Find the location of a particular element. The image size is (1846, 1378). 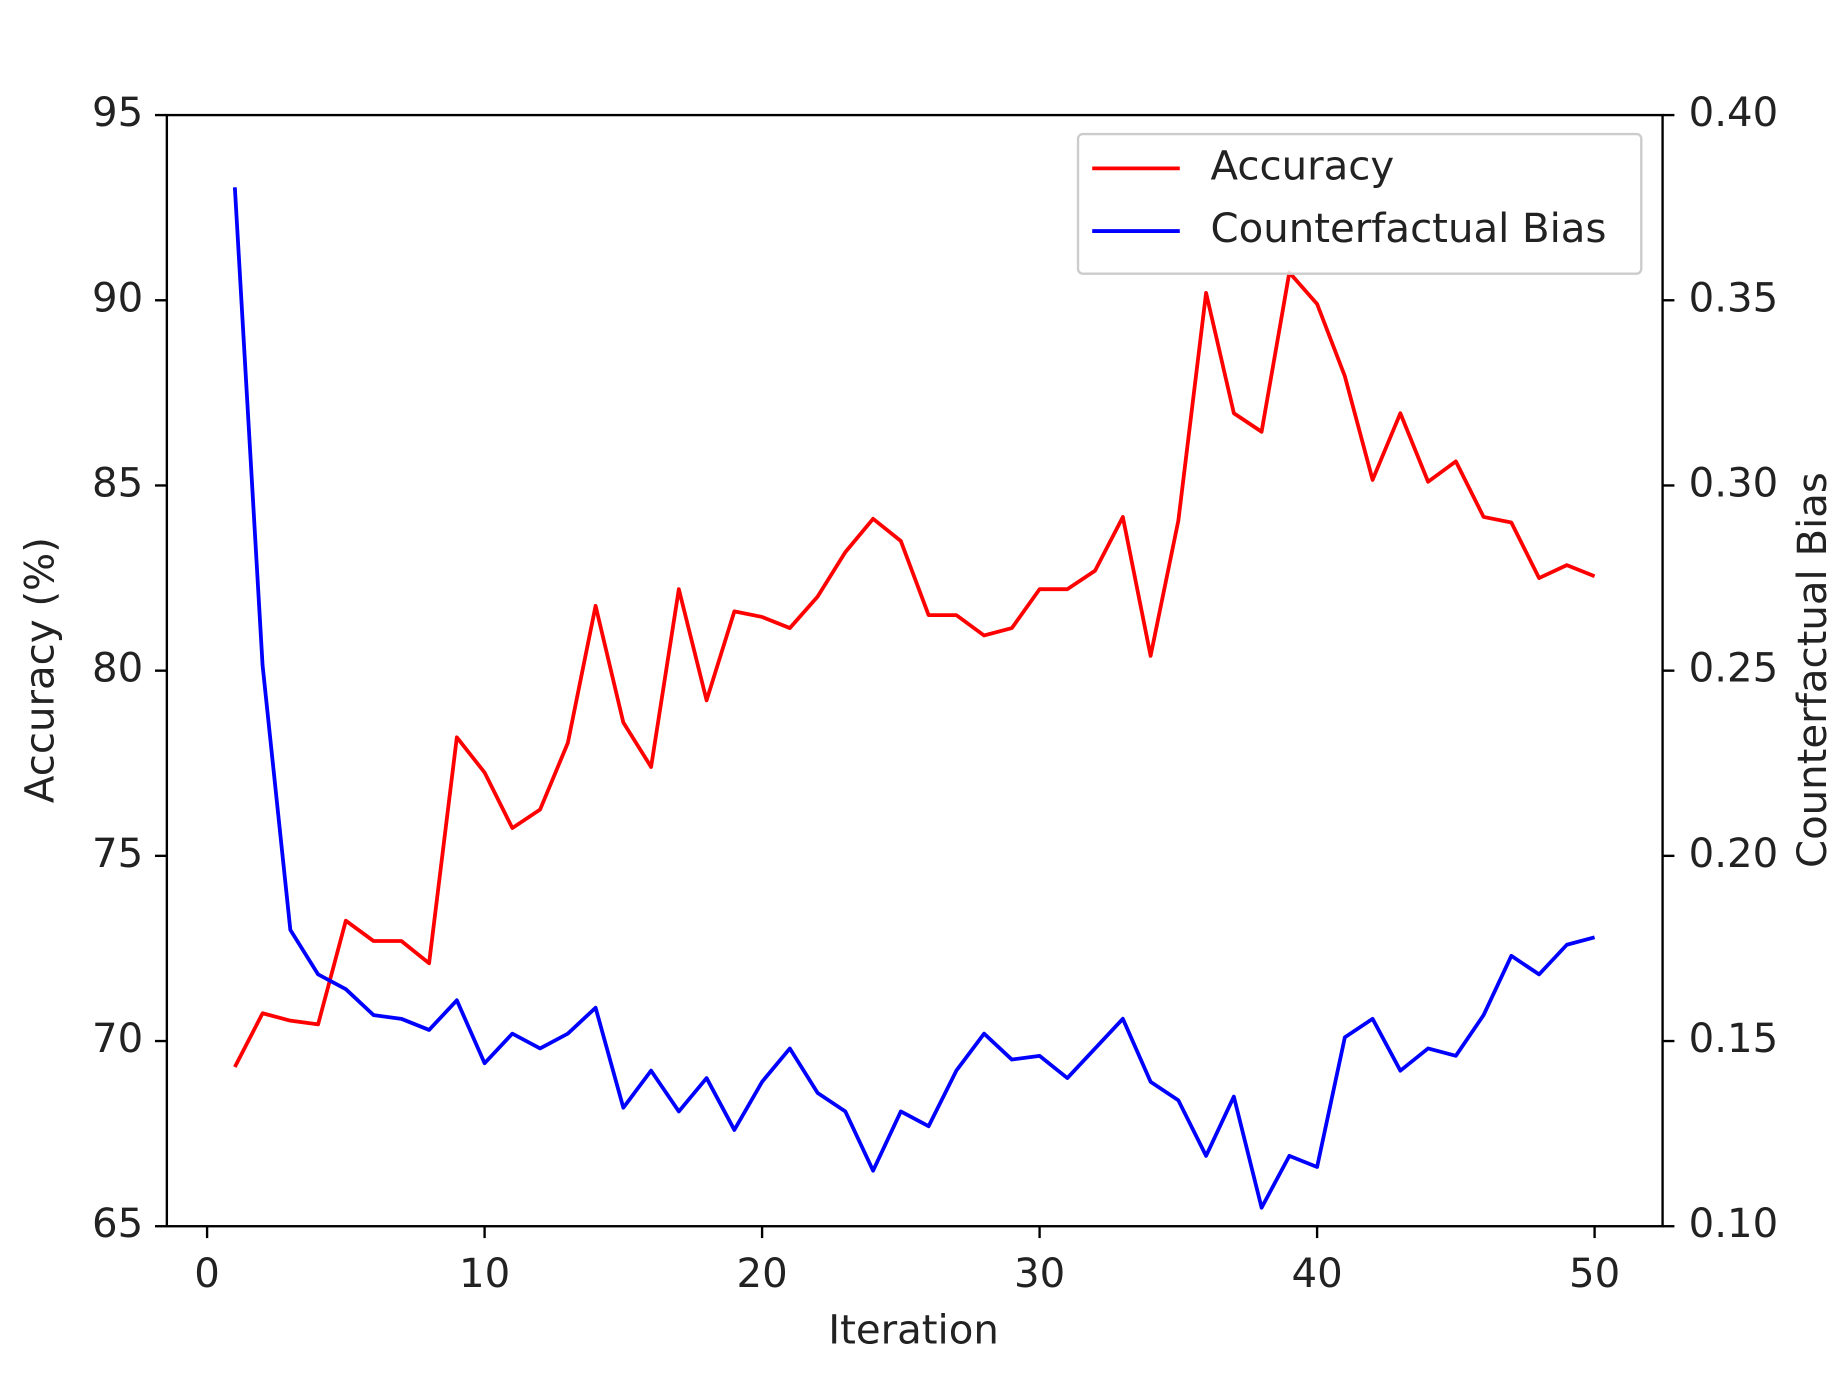

y2-axis-label: Counterfactual Bias is located at coordinates (1813, 670).